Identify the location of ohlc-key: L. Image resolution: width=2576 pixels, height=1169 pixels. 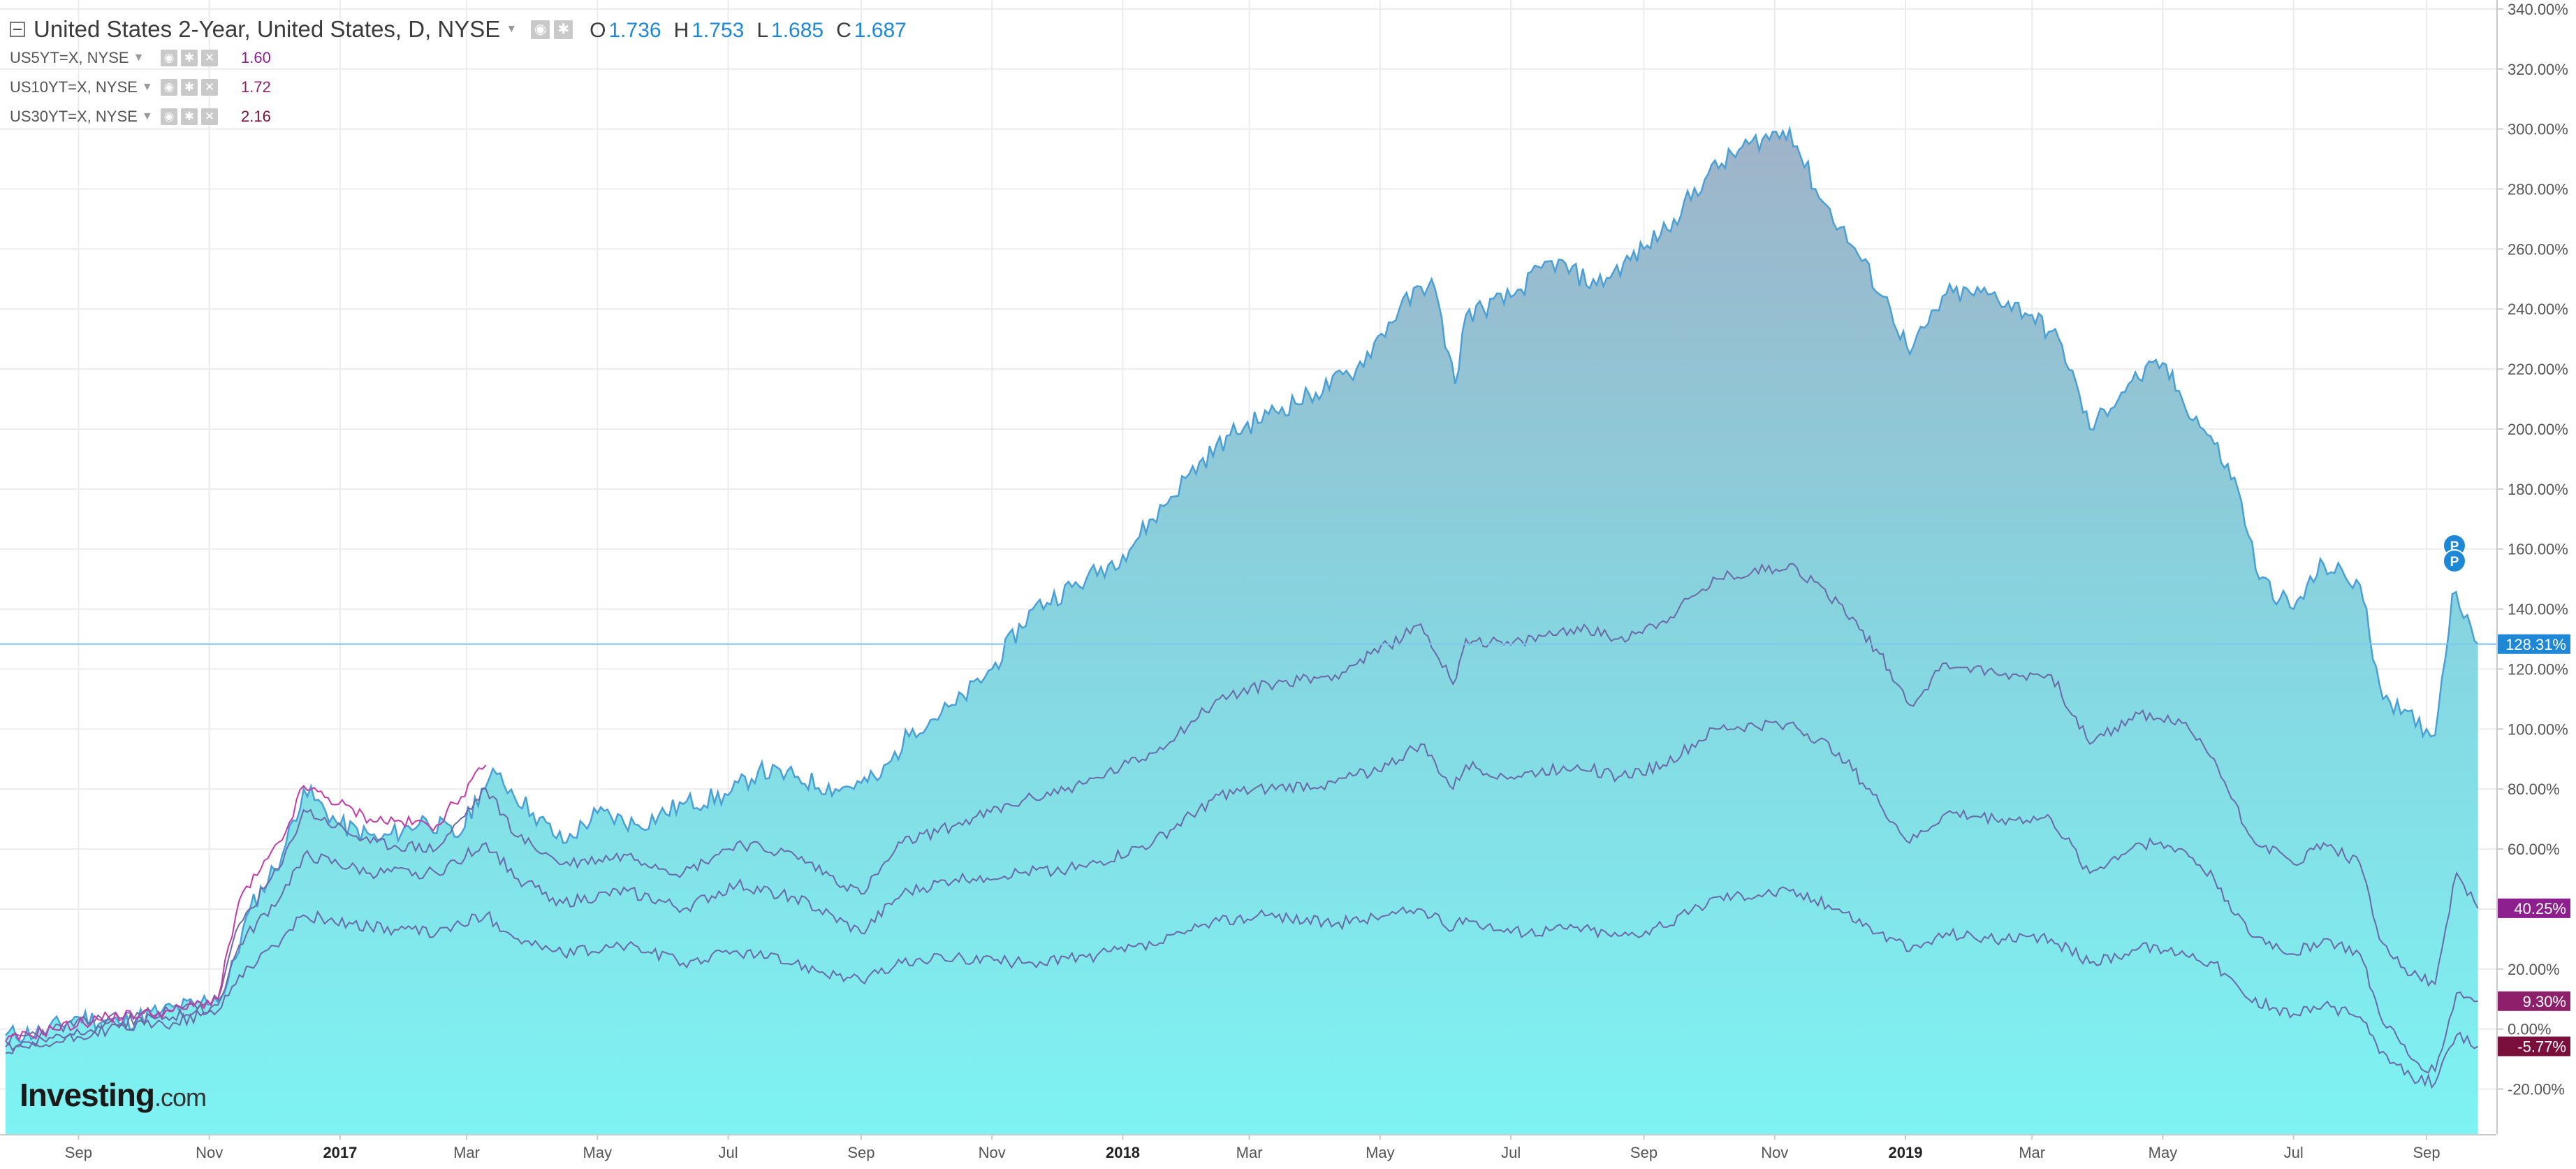
(763, 30).